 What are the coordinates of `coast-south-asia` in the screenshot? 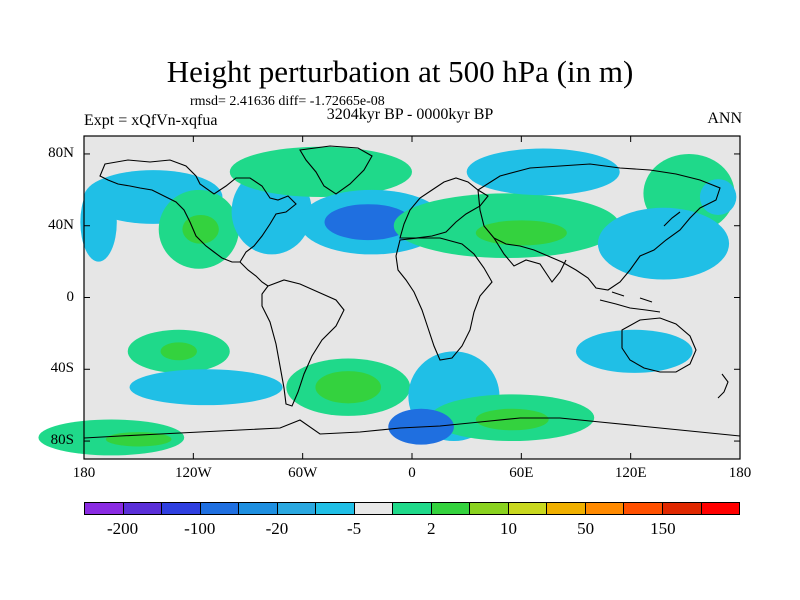 It's located at (530, 260).